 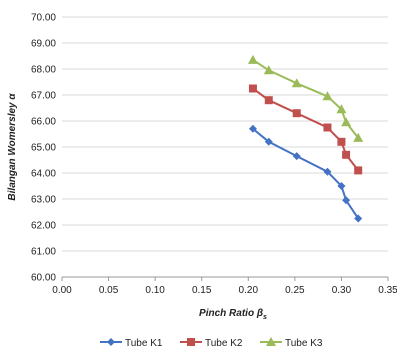 What do you see at coordinates (43, 278) in the screenshot?
I see `y-tick-label: 60.00` at bounding box center [43, 278].